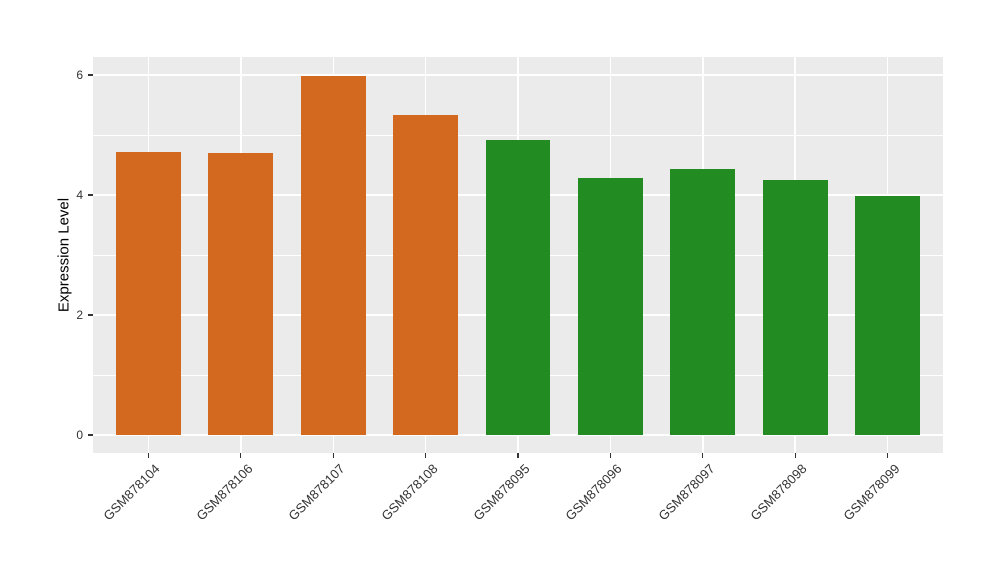 The height and width of the screenshot is (580, 1000). I want to click on bar-GSM878106, so click(241, 294).